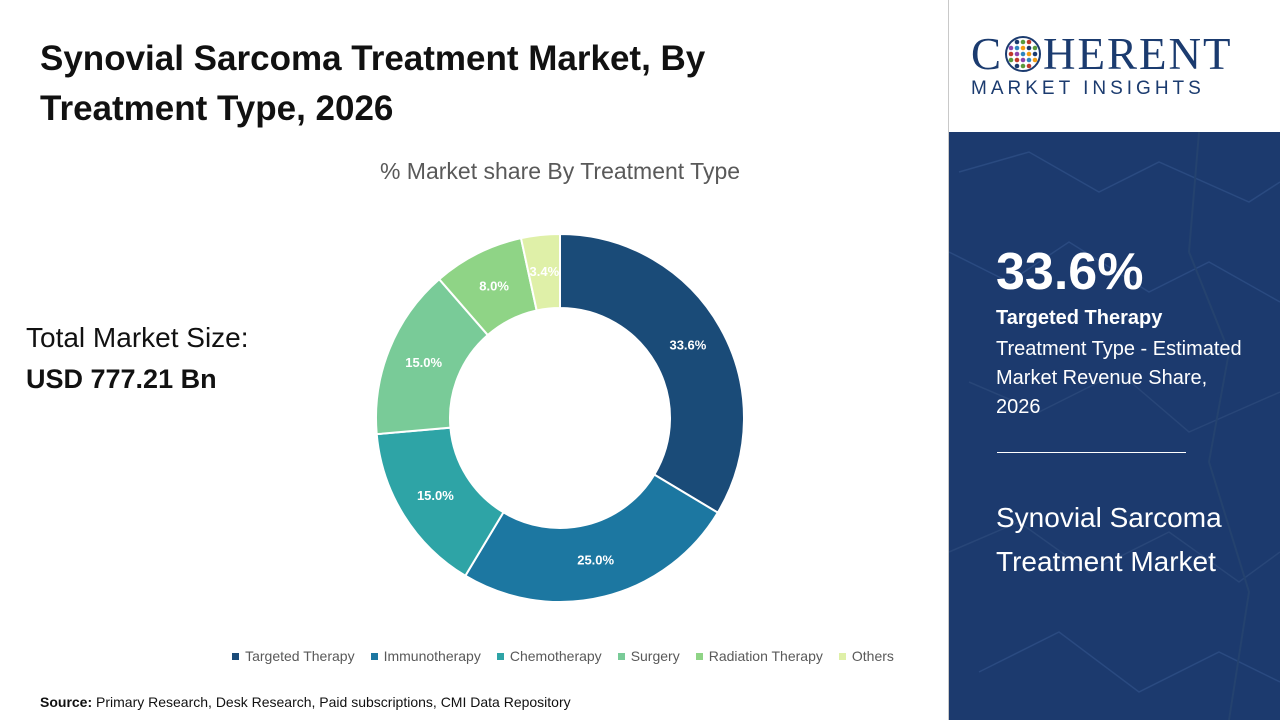 The image size is (1280, 720). Describe the element at coordinates (687, 345) in the screenshot. I see `data-label-targeted-therapy: 33.6%` at that location.